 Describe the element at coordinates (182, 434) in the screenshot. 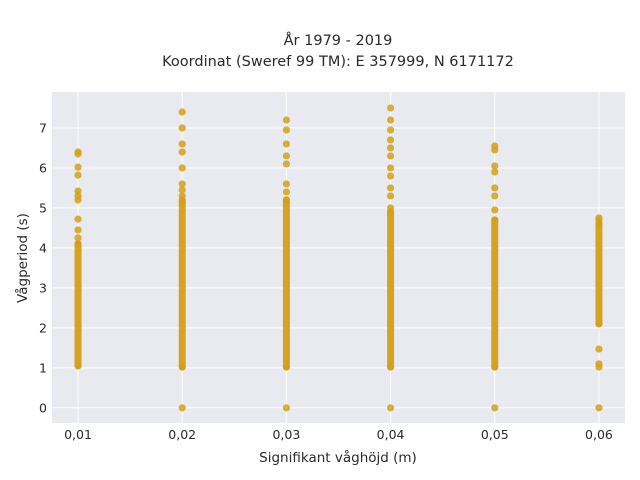

I see `x-tick-label: 0,02` at that location.